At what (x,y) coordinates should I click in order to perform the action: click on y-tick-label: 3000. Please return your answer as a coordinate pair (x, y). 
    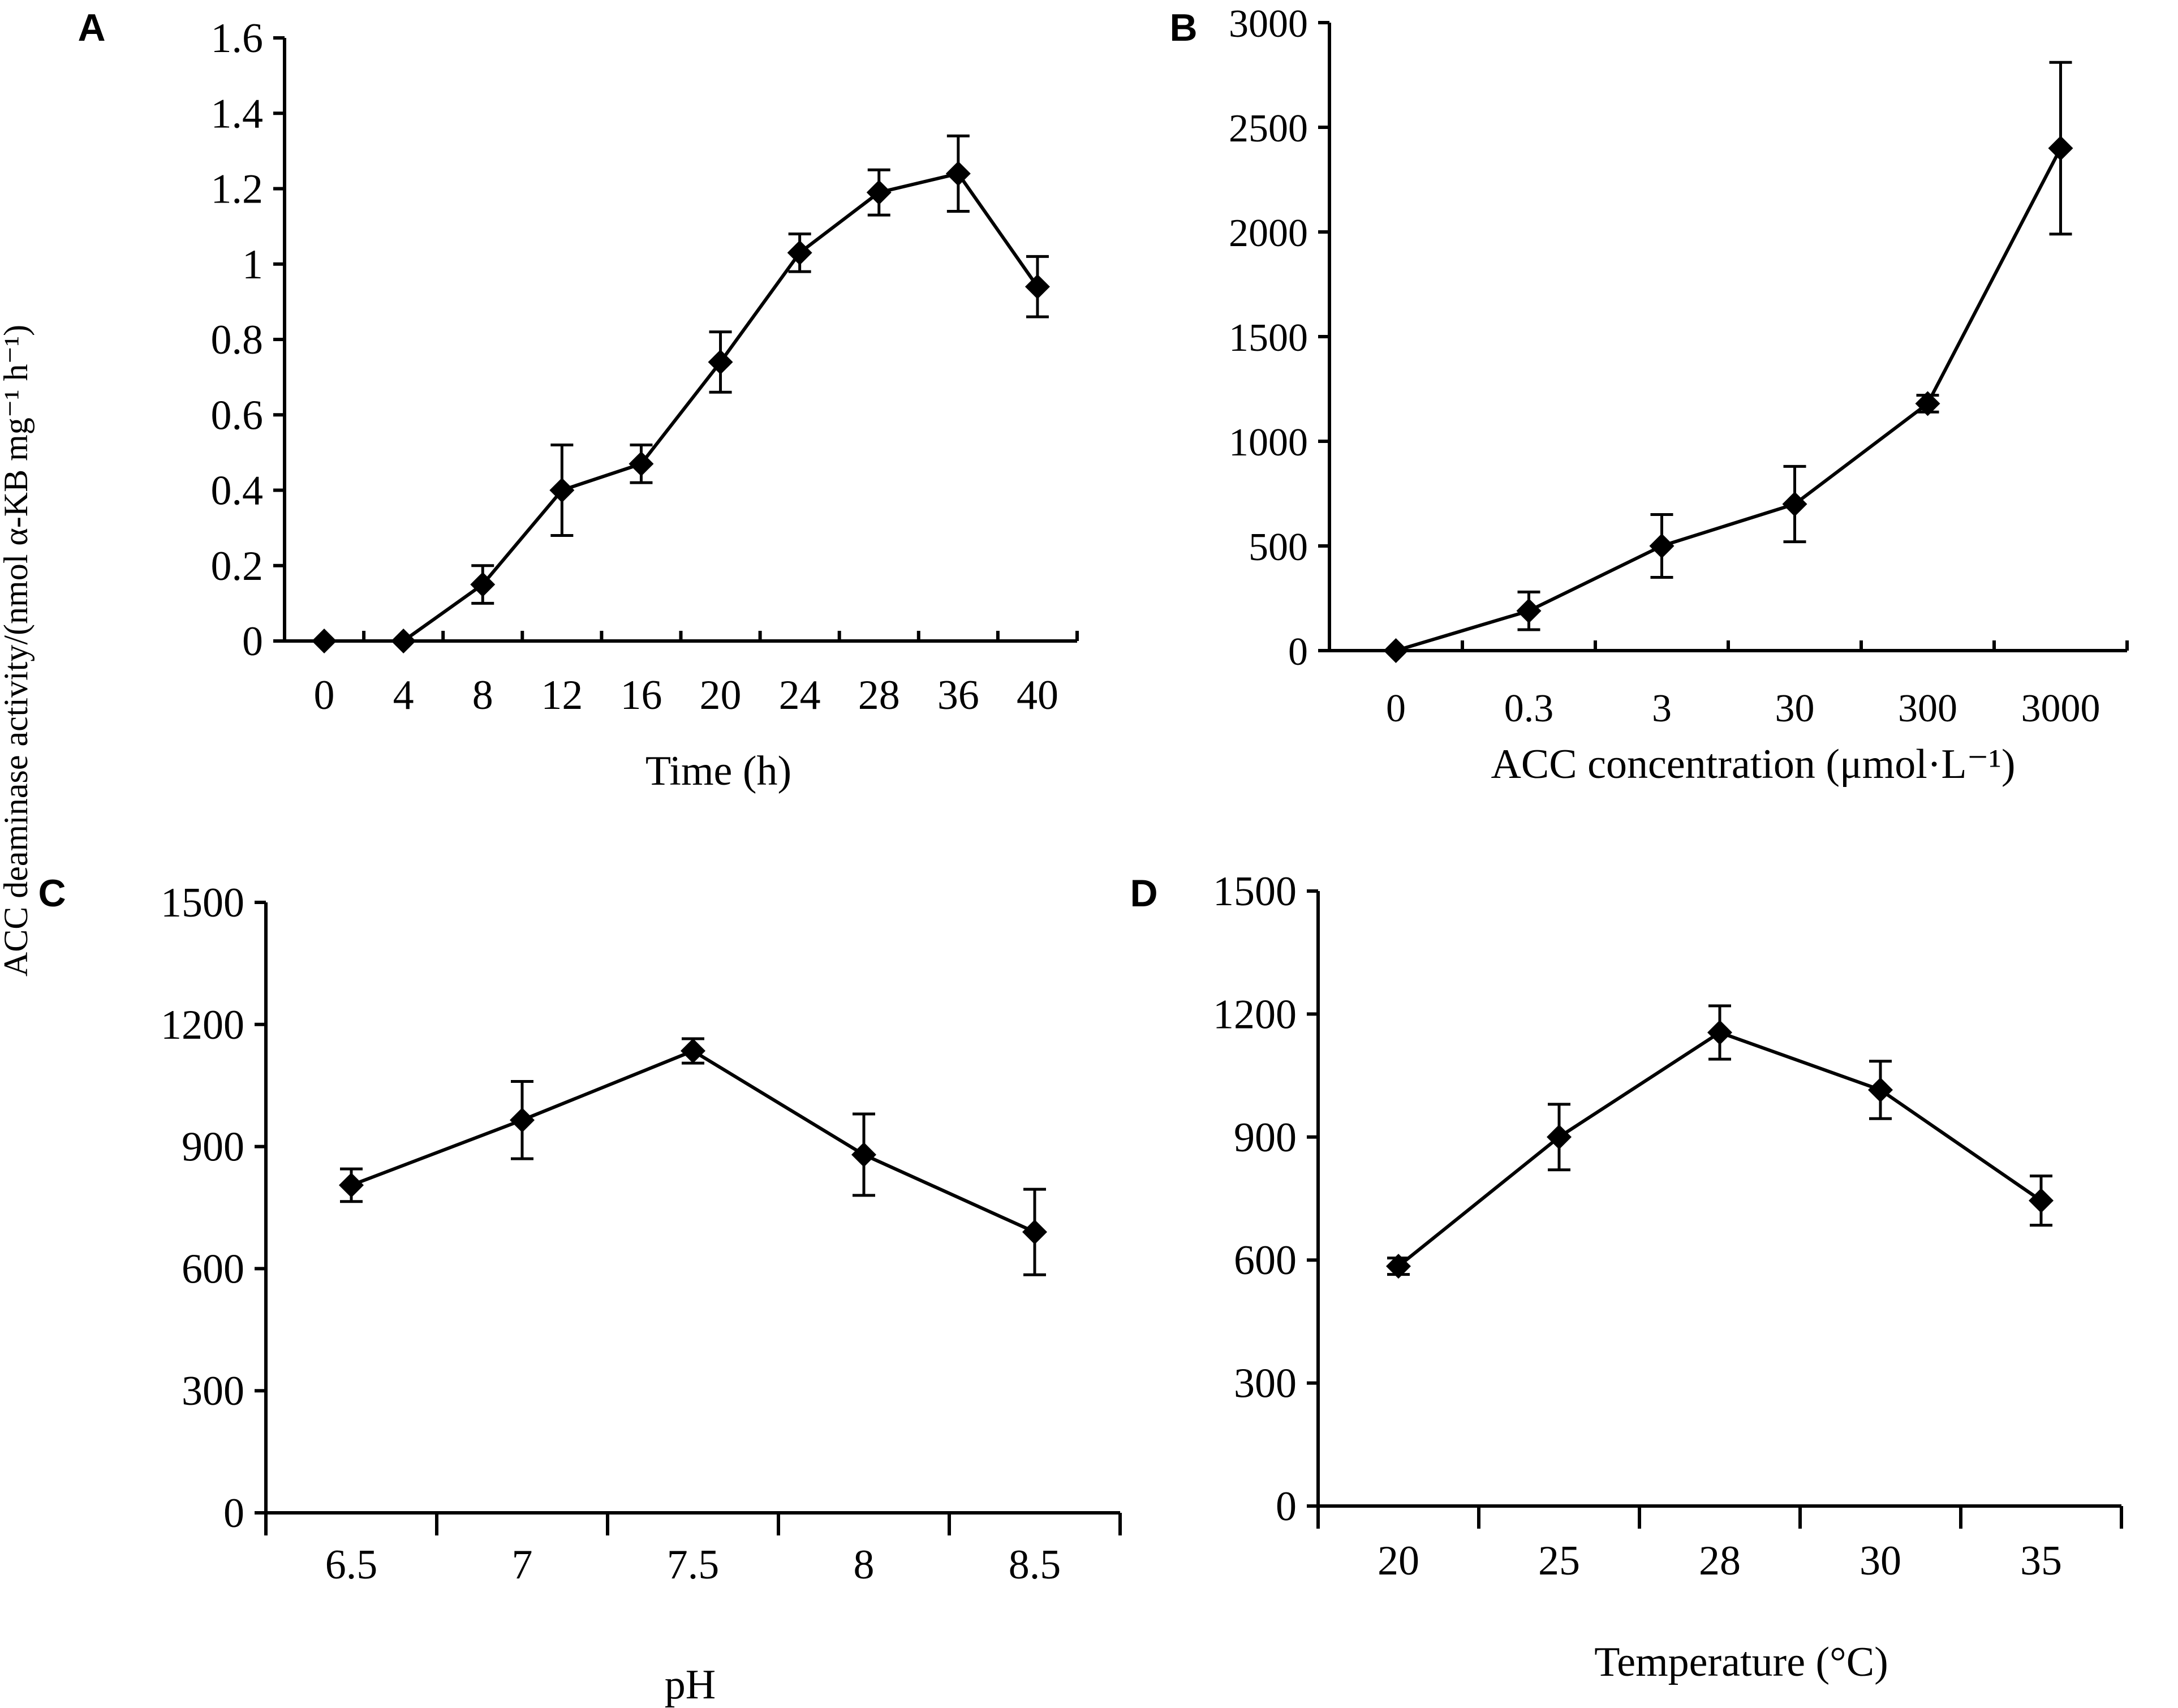
    Looking at the image, I should click on (1268, 24).